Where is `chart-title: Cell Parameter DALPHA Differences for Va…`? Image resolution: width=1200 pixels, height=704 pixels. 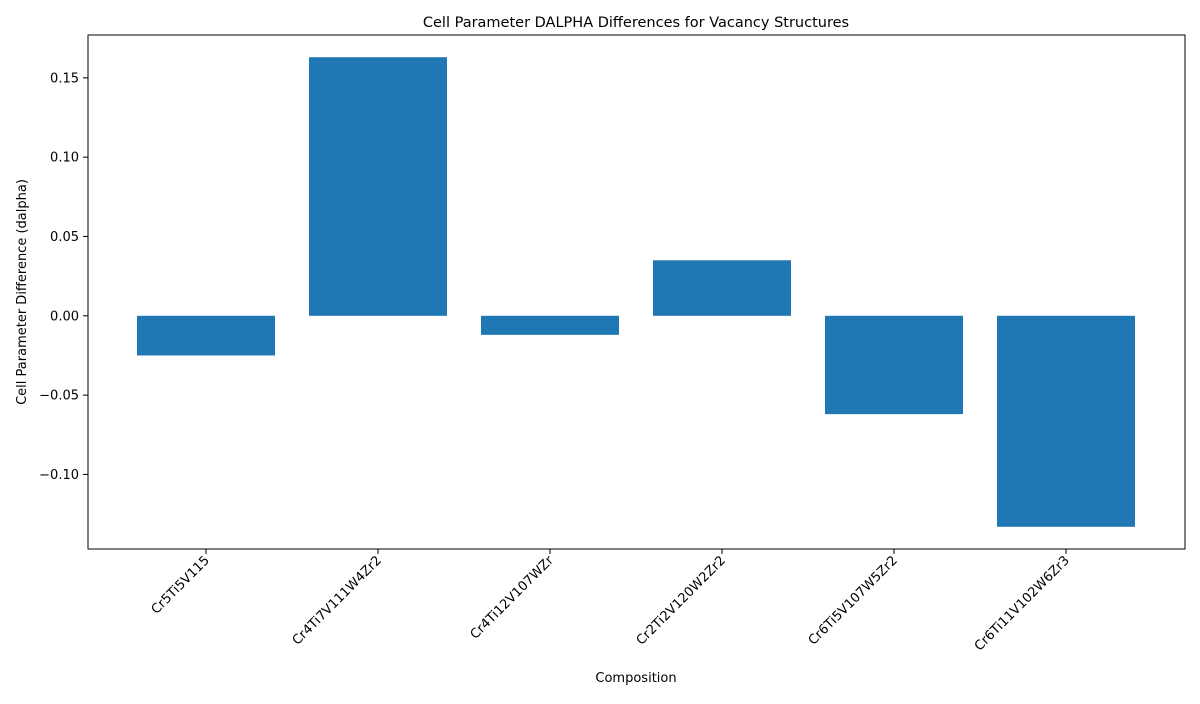 chart-title: Cell Parameter DALPHA Differences for Va… is located at coordinates (636, 23).